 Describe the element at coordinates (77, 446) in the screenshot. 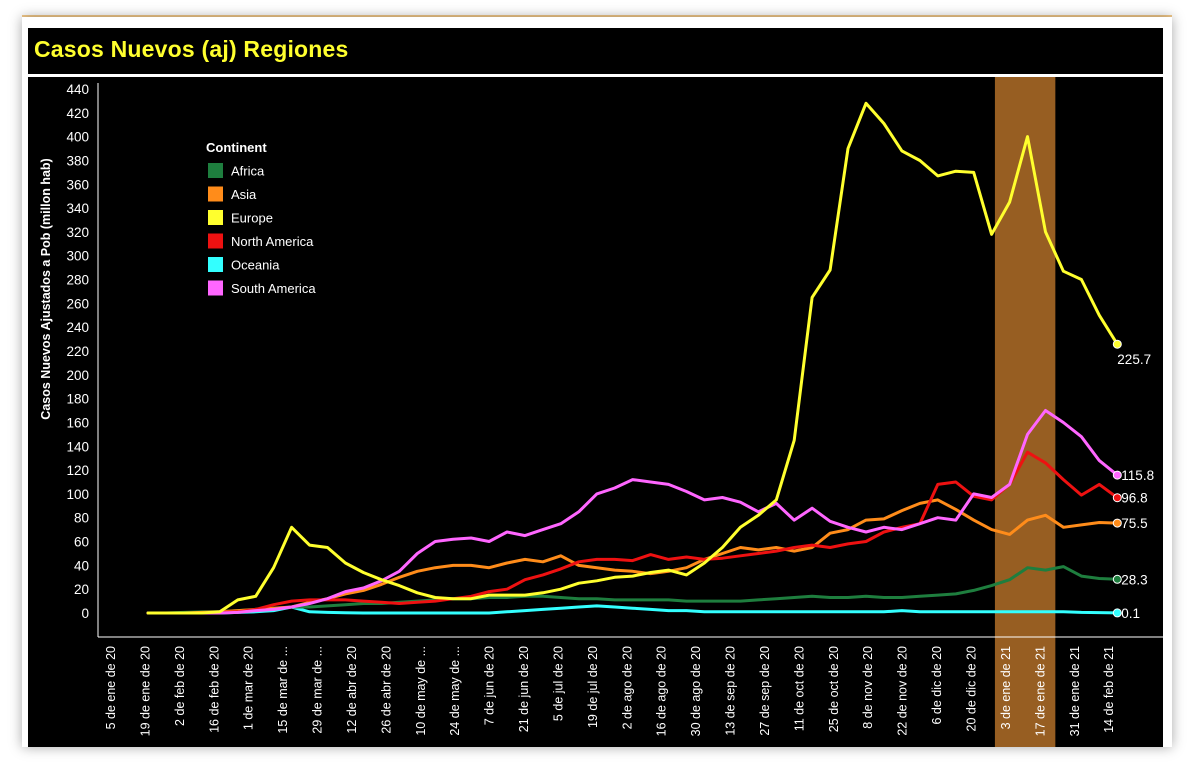

I see `y-tick-label: 140` at that location.